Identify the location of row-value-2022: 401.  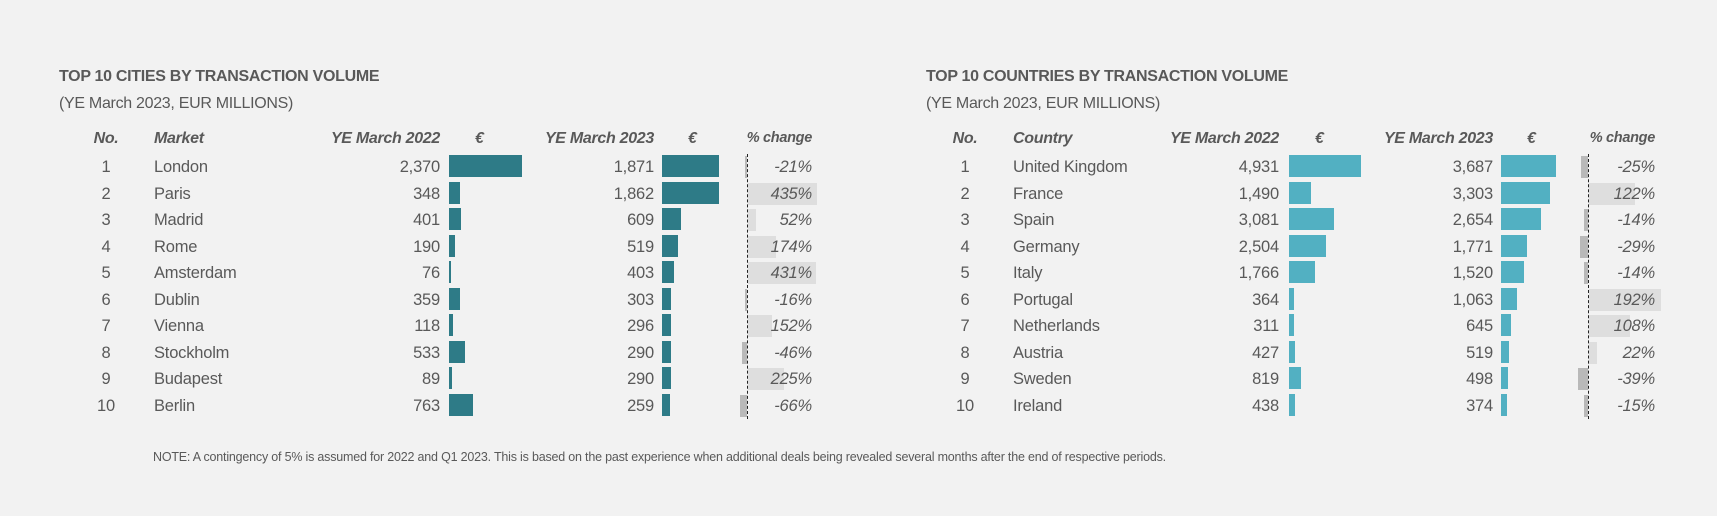
(426, 220).